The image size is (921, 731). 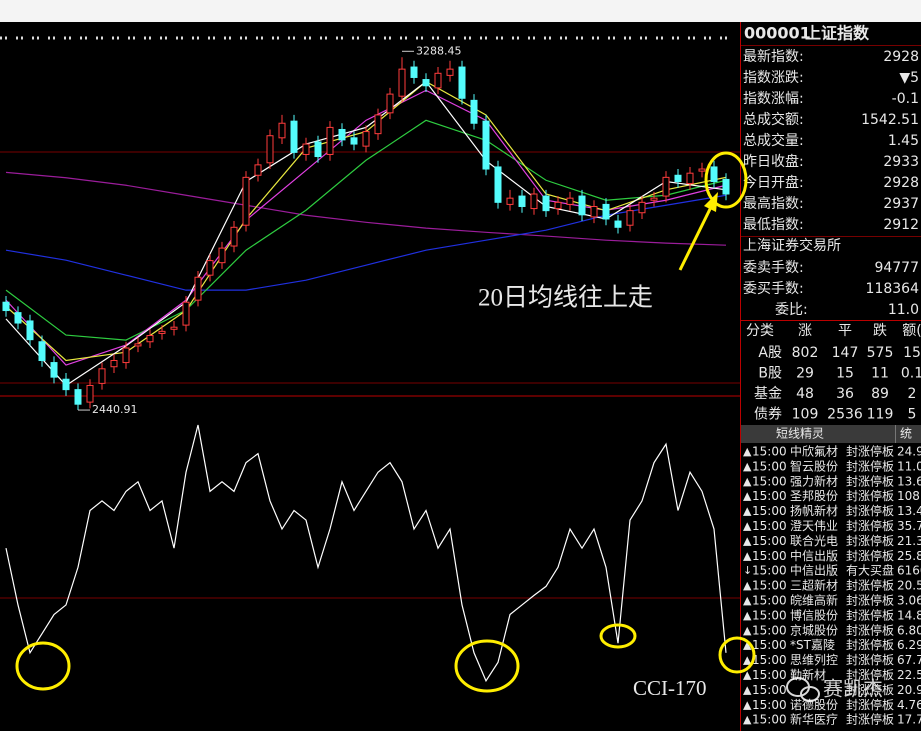 What do you see at coordinates (768, 393) in the screenshot?
I see `table-cell: 基金` at bounding box center [768, 393].